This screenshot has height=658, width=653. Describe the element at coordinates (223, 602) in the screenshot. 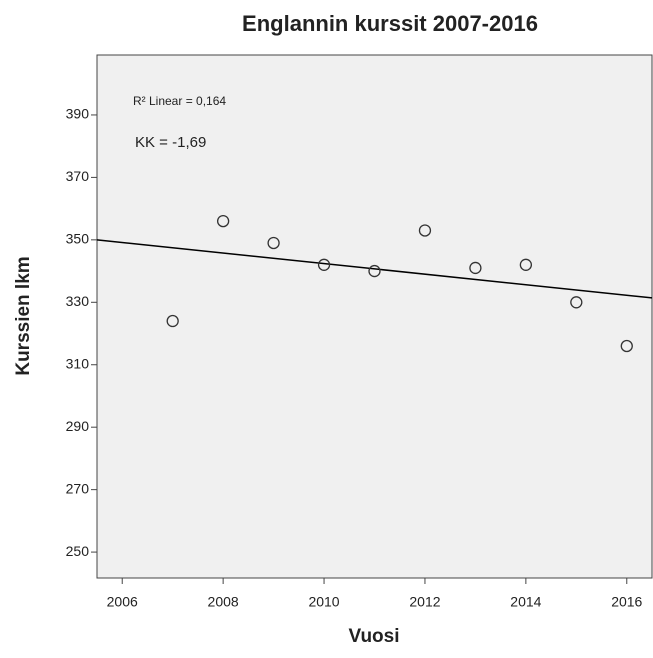

I see `x-tick-label: 2008` at that location.